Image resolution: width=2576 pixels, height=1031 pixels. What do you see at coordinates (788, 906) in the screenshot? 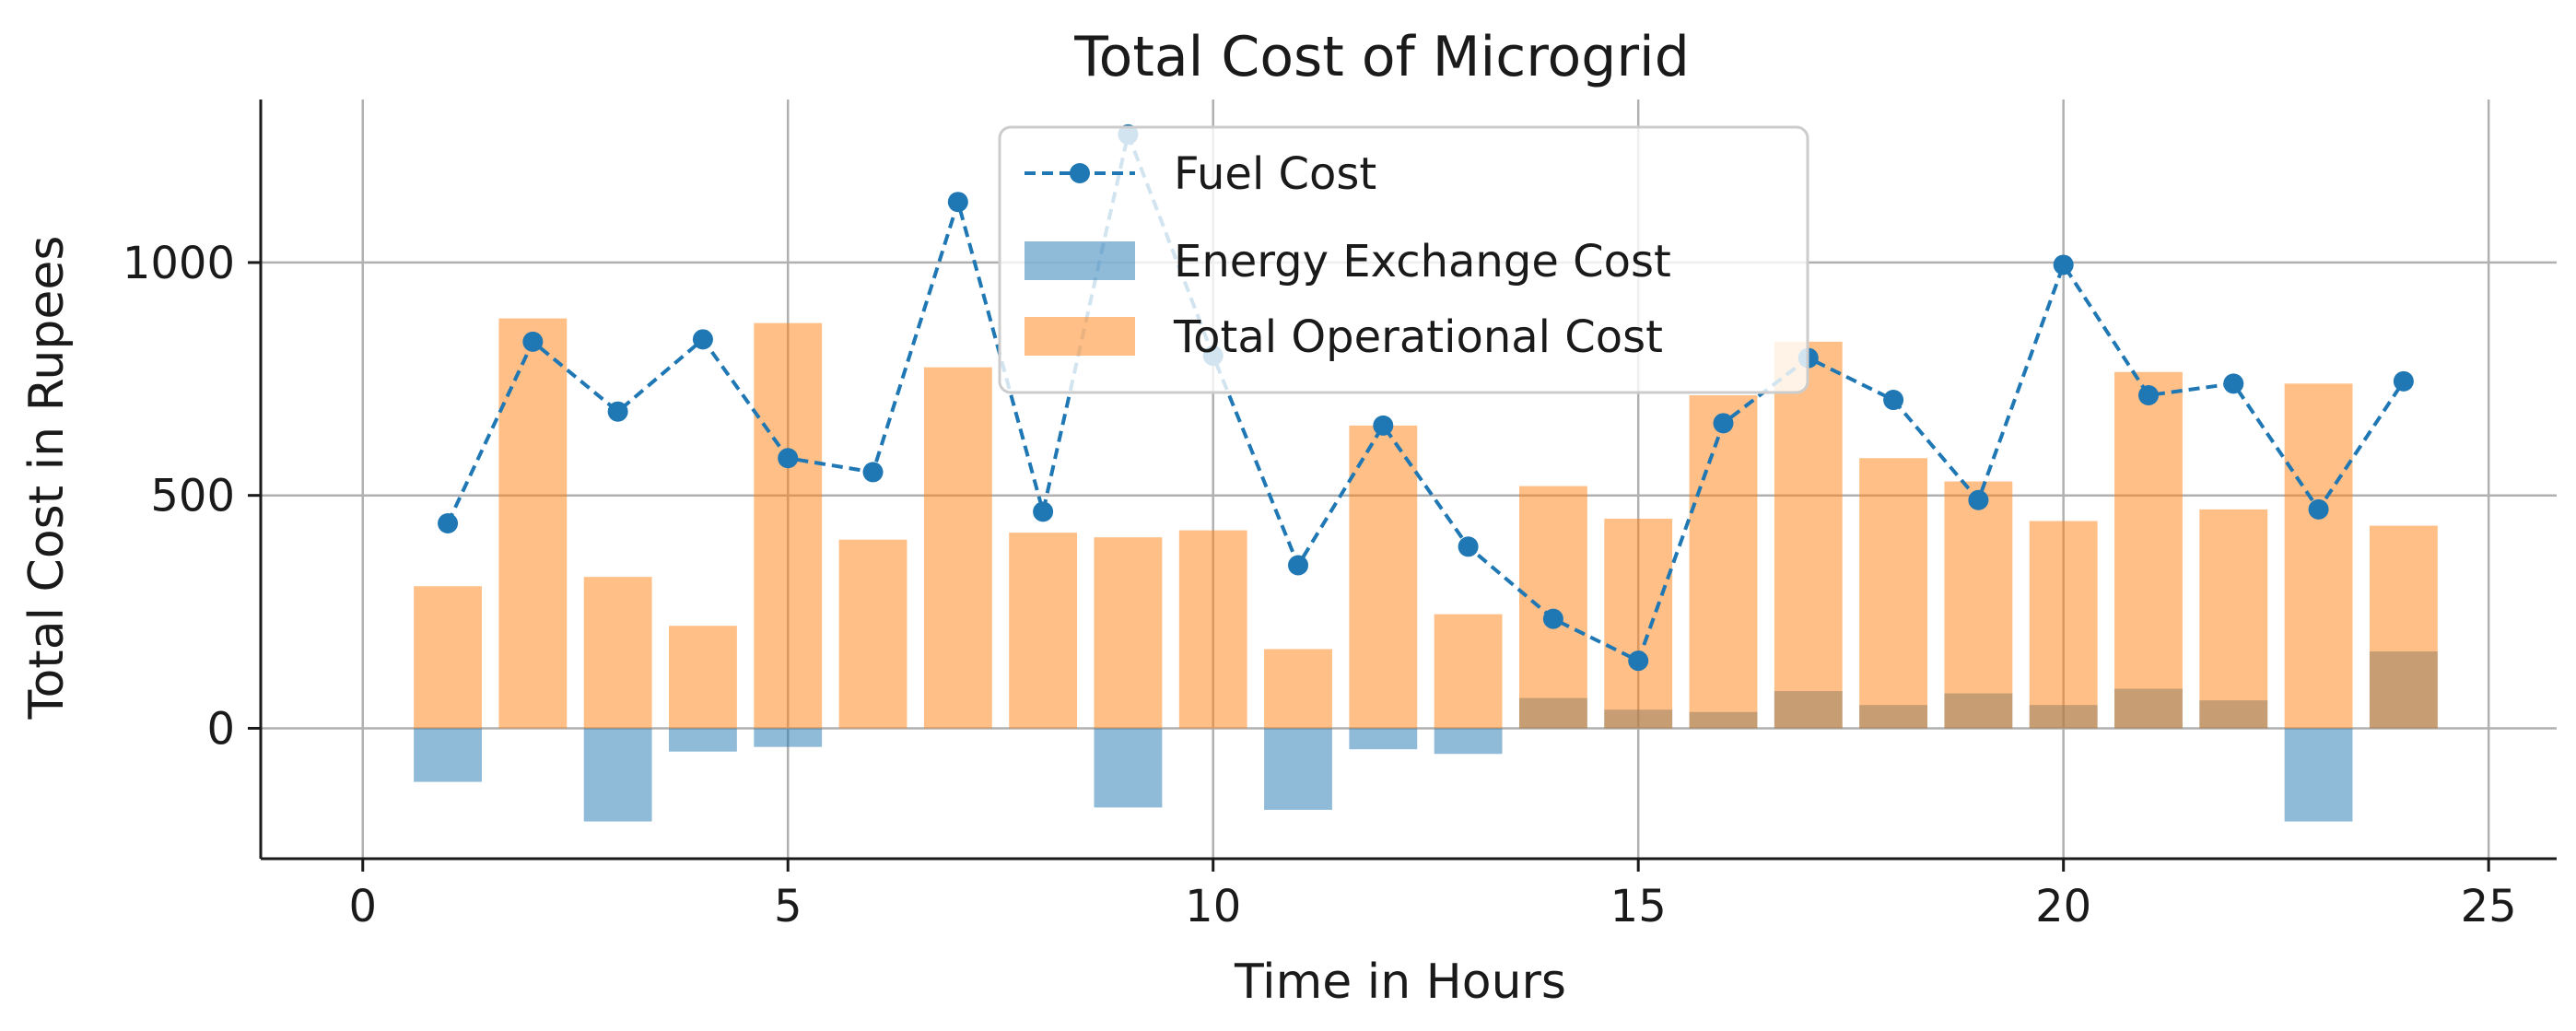
I see `x-tick-label: 5` at bounding box center [788, 906].